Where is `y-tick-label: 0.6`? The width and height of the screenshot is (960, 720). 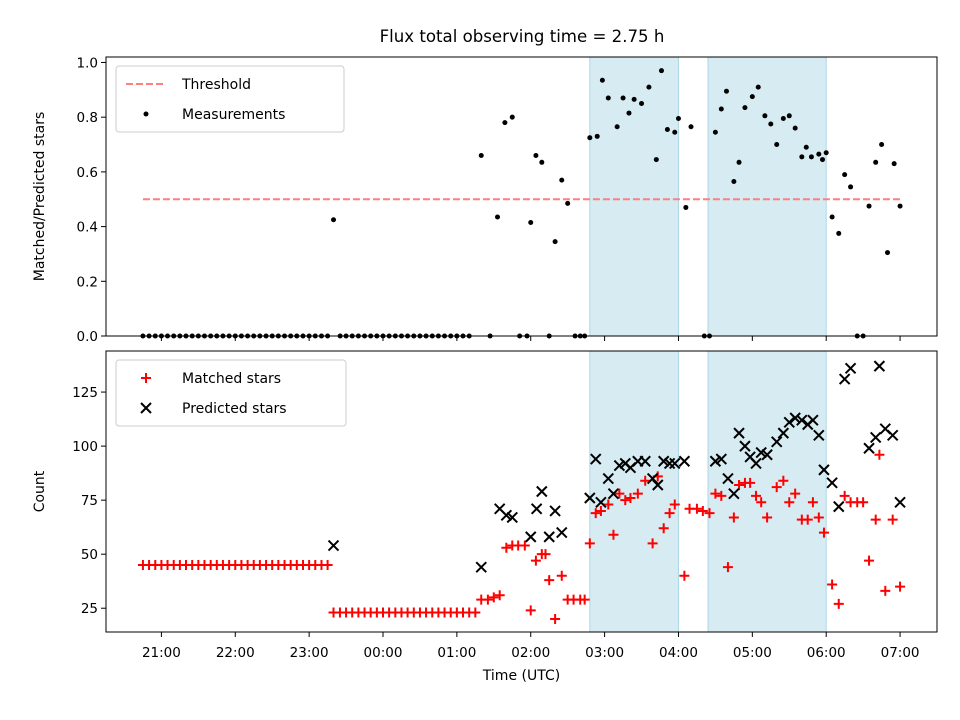 y-tick-label: 0.6 is located at coordinates (87, 173).